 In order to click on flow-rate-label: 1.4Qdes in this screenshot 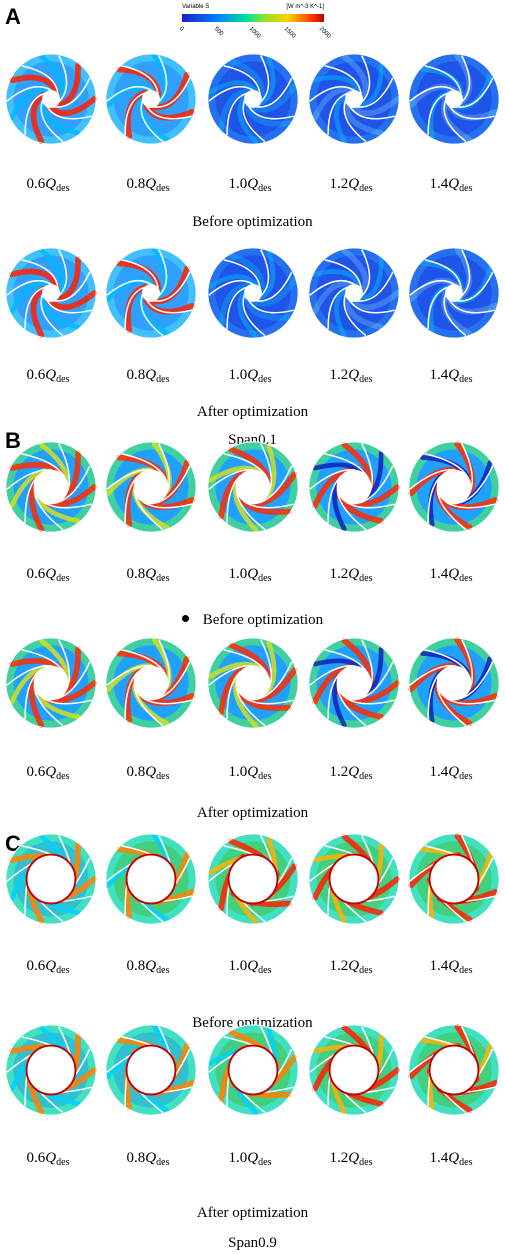, I will do `click(451, 575)`.